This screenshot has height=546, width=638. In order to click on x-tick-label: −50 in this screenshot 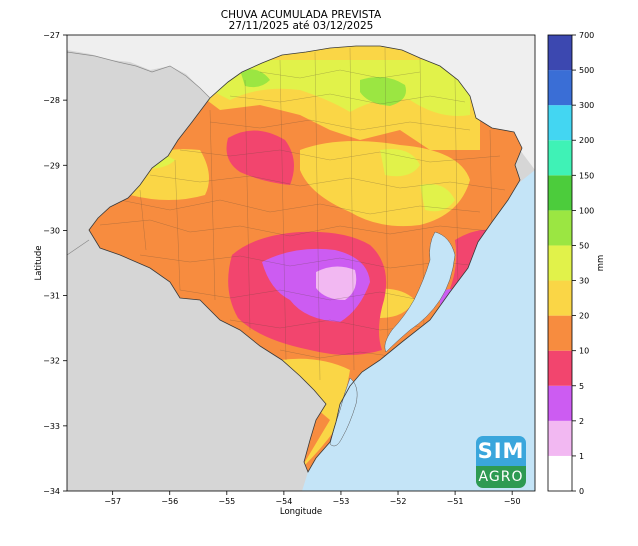, I will do `click(512, 501)`.